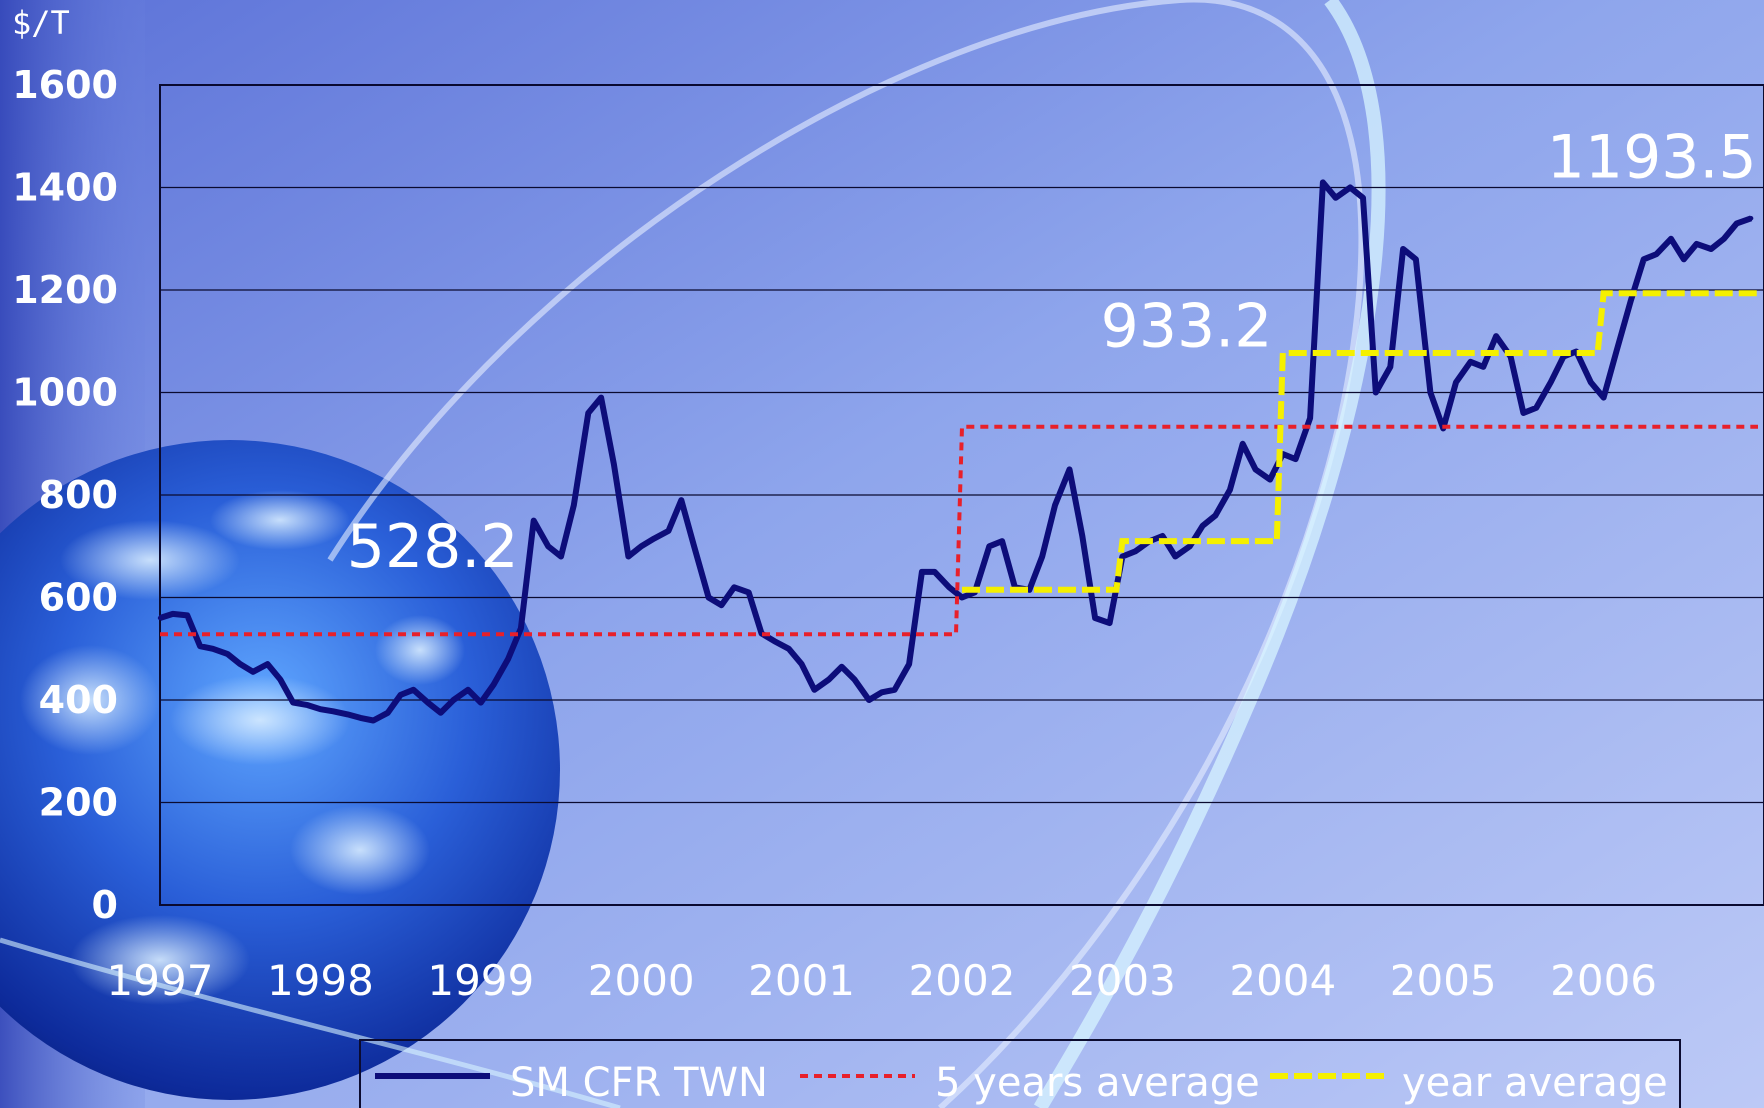  I want to click on y-tick-label: 600, so click(78, 598).